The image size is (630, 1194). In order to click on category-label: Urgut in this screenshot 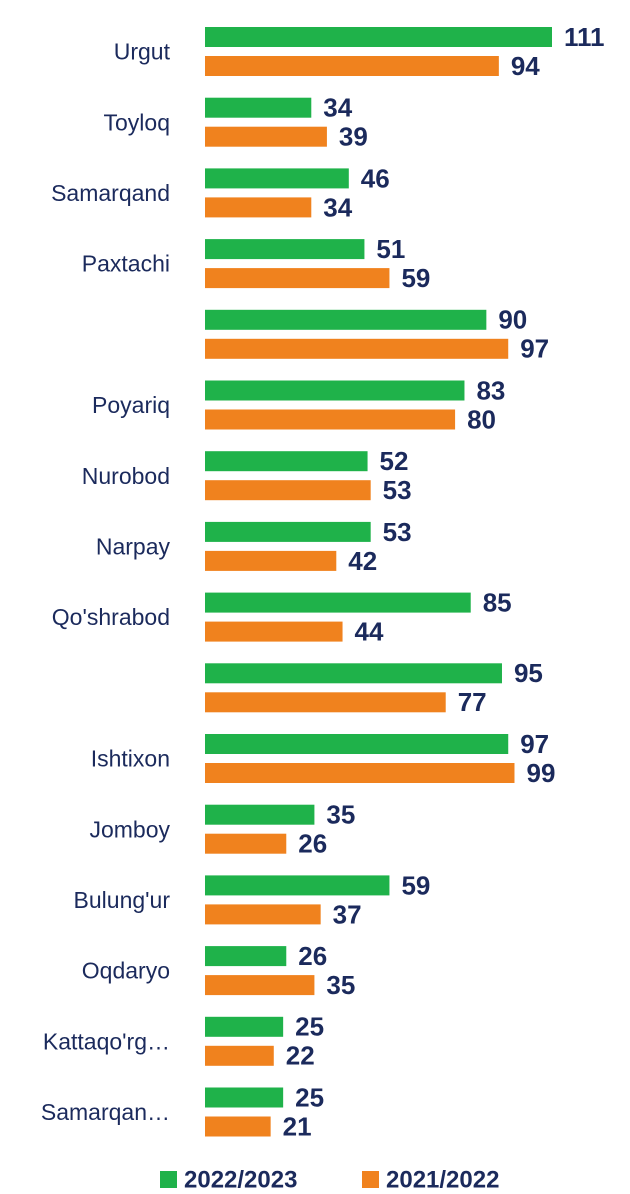, I will do `click(142, 52)`.